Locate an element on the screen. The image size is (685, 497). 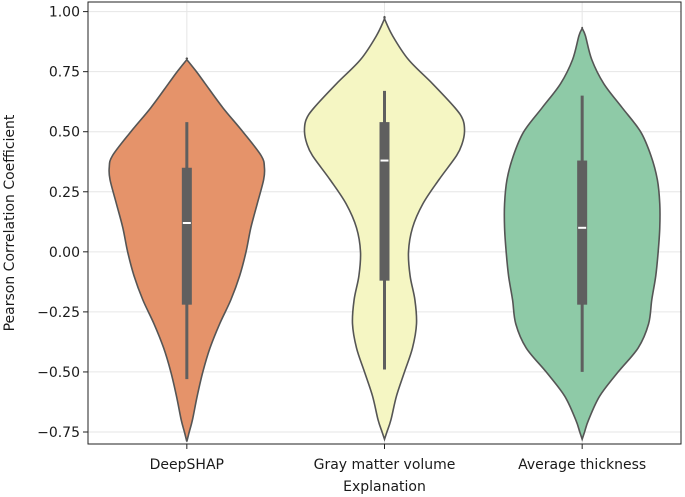
y-axis-ticks: 1.00 0.75 0.50 0.25 0.00 −0.25 −0.50 −0.75 is located at coordinates (62, 223).